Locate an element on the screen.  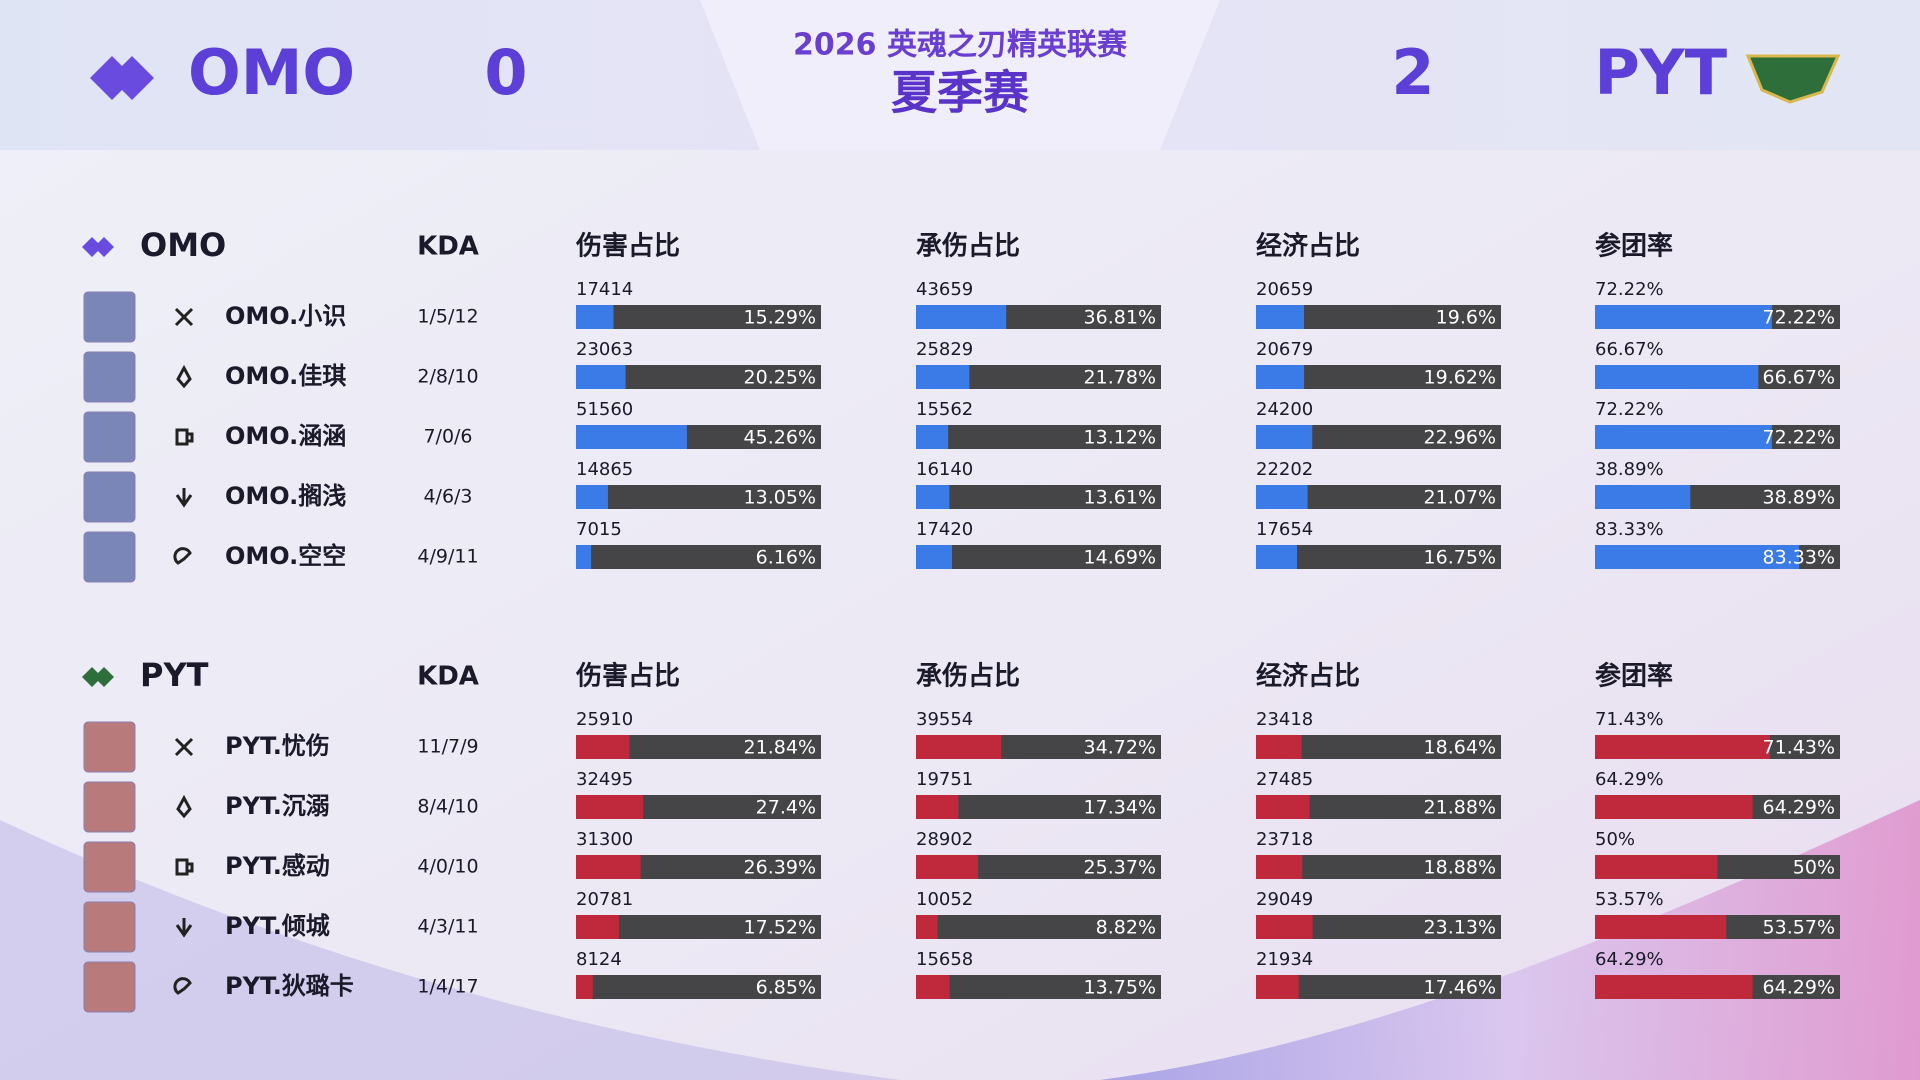
player-kda: 1/4/17 is located at coordinates (447, 987).